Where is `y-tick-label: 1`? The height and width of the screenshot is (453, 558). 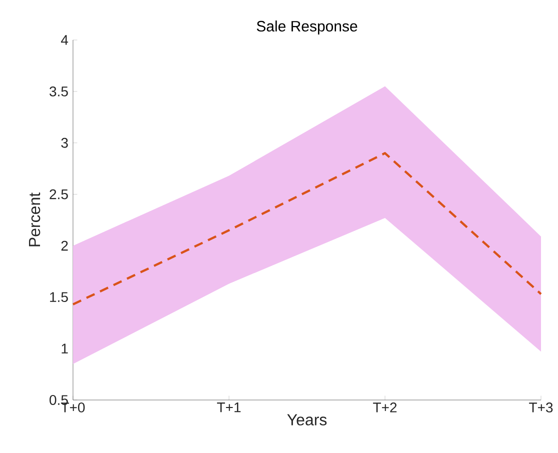 y-tick-label: 1 is located at coordinates (65, 349).